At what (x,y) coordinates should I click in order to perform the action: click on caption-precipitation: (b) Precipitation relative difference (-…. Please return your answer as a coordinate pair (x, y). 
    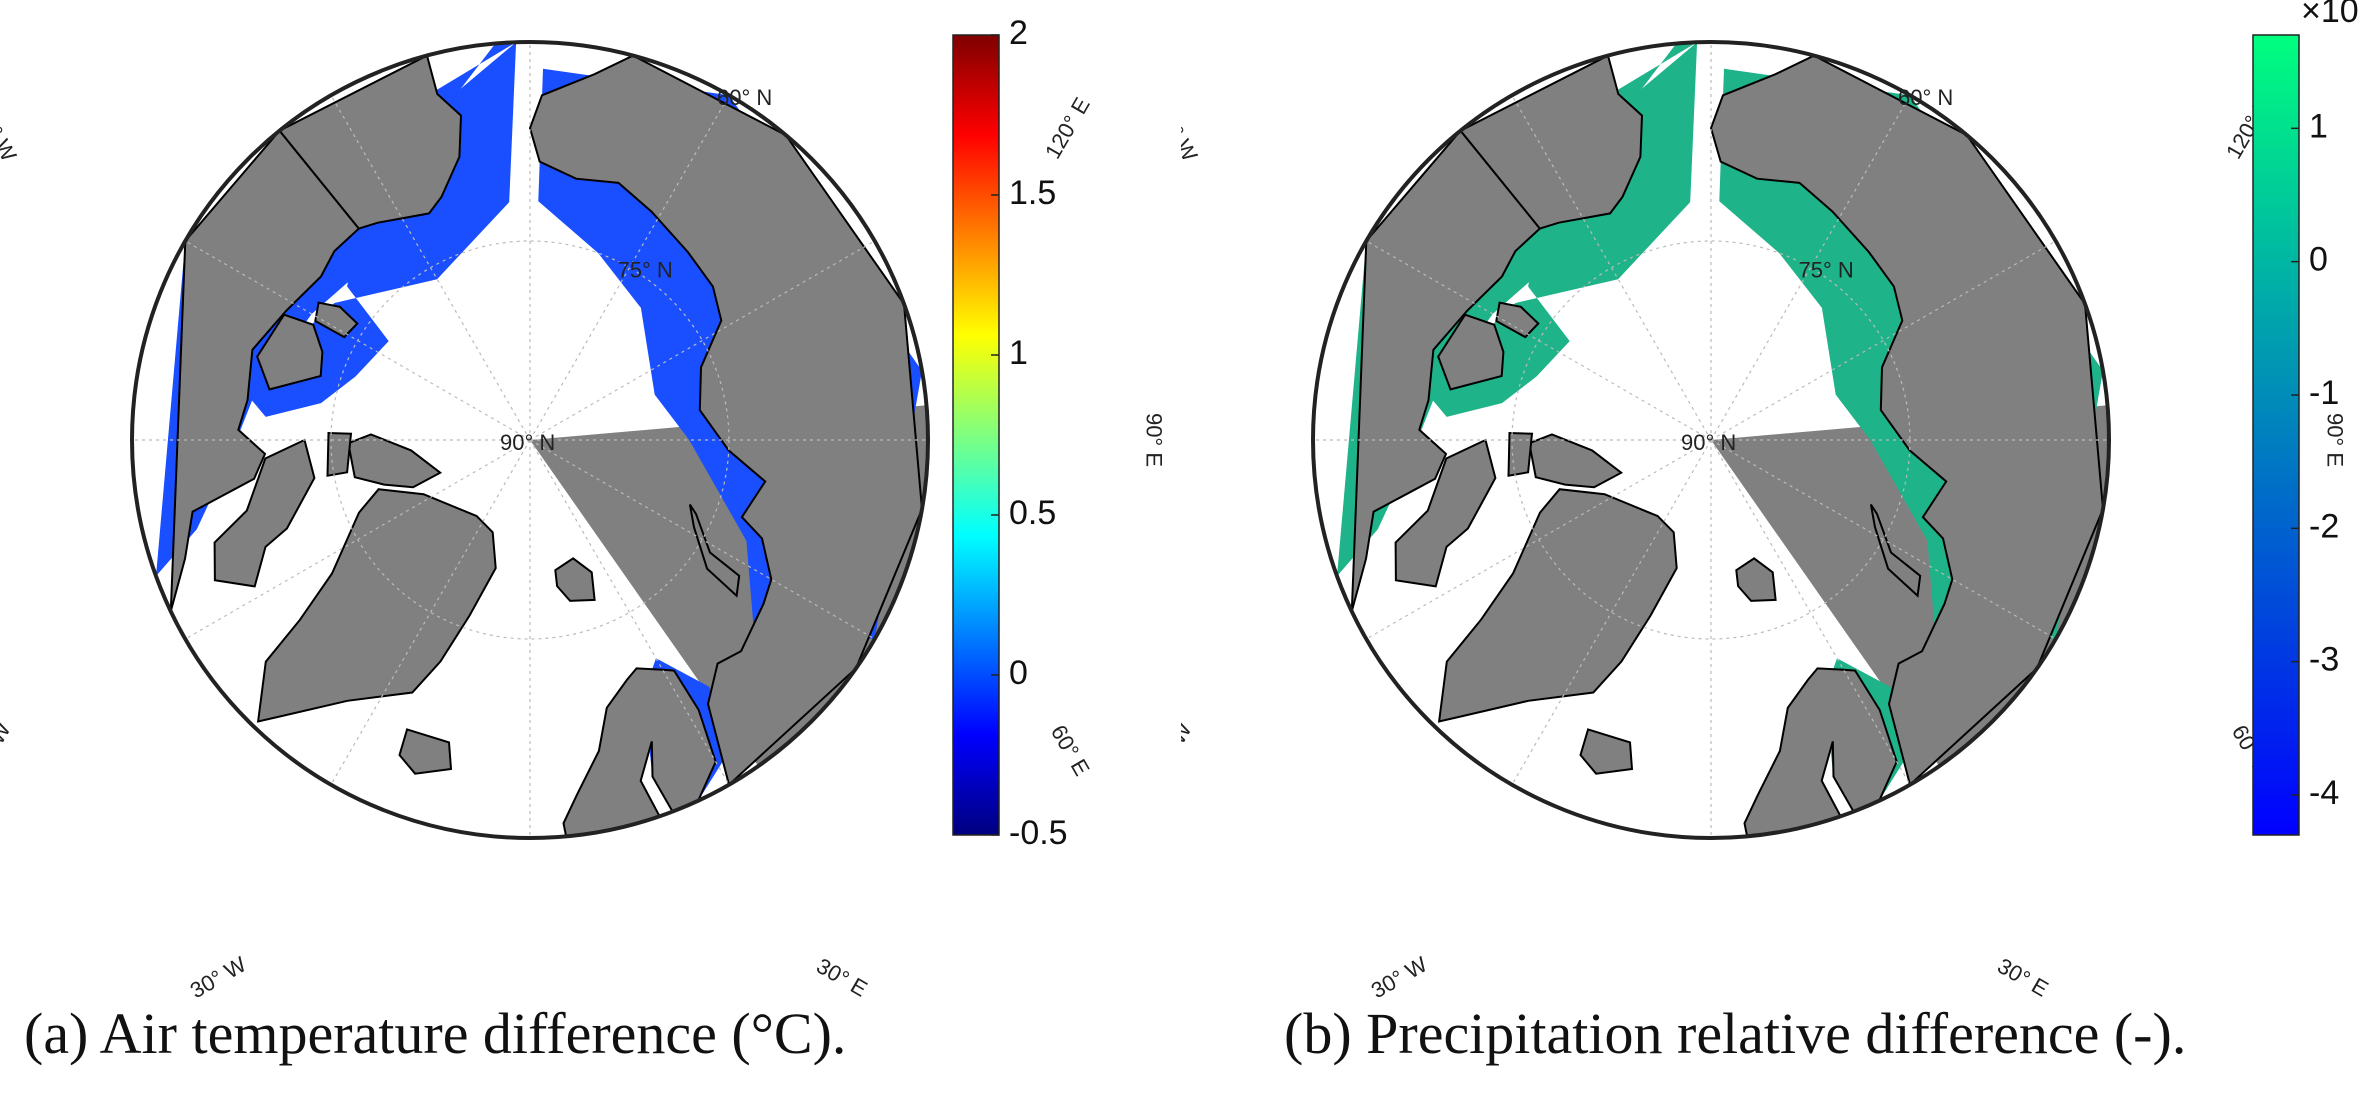
    Looking at the image, I should click on (1735, 1033).